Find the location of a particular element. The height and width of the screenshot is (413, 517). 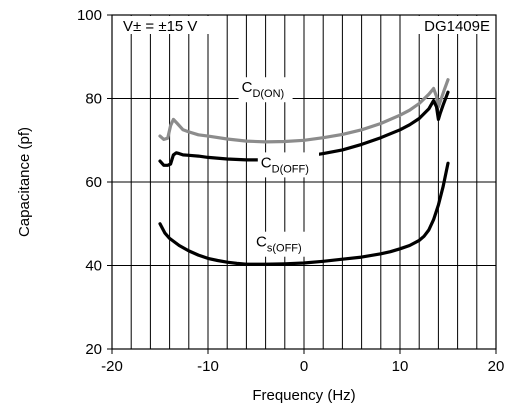

y-tick-label: 100 is located at coordinates (89, 15).